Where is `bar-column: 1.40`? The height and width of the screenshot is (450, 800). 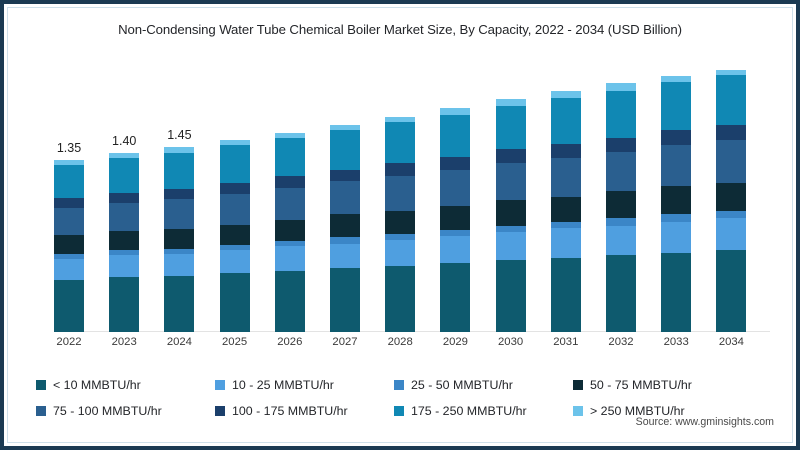
bar-column: 1.40 is located at coordinates (124, 233).